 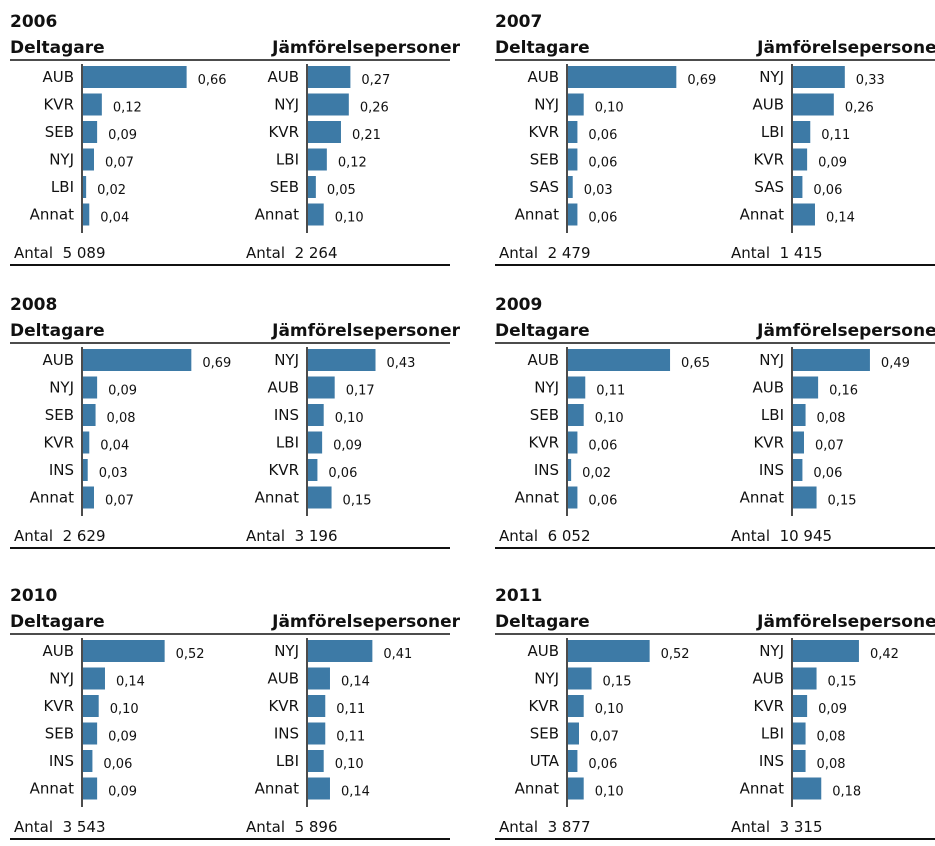 What do you see at coordinates (519, 22) in the screenshot?
I see `panel-year: 2007` at bounding box center [519, 22].